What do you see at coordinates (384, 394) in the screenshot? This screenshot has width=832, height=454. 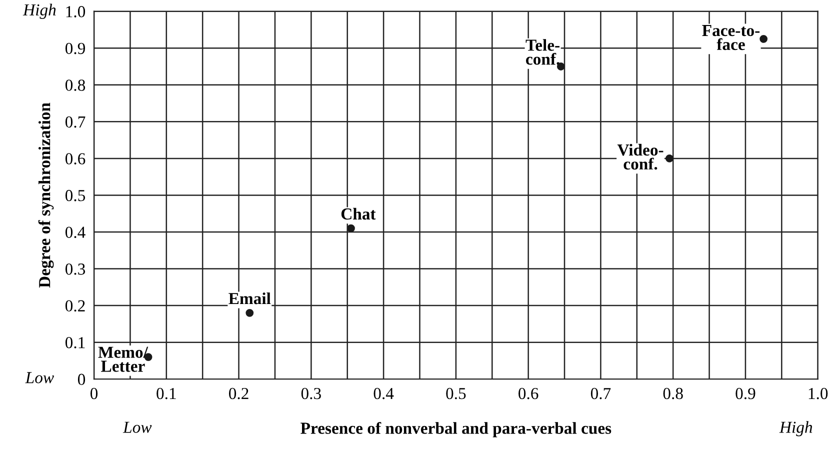 I see `x-tick-label: 0.4` at bounding box center [384, 394].